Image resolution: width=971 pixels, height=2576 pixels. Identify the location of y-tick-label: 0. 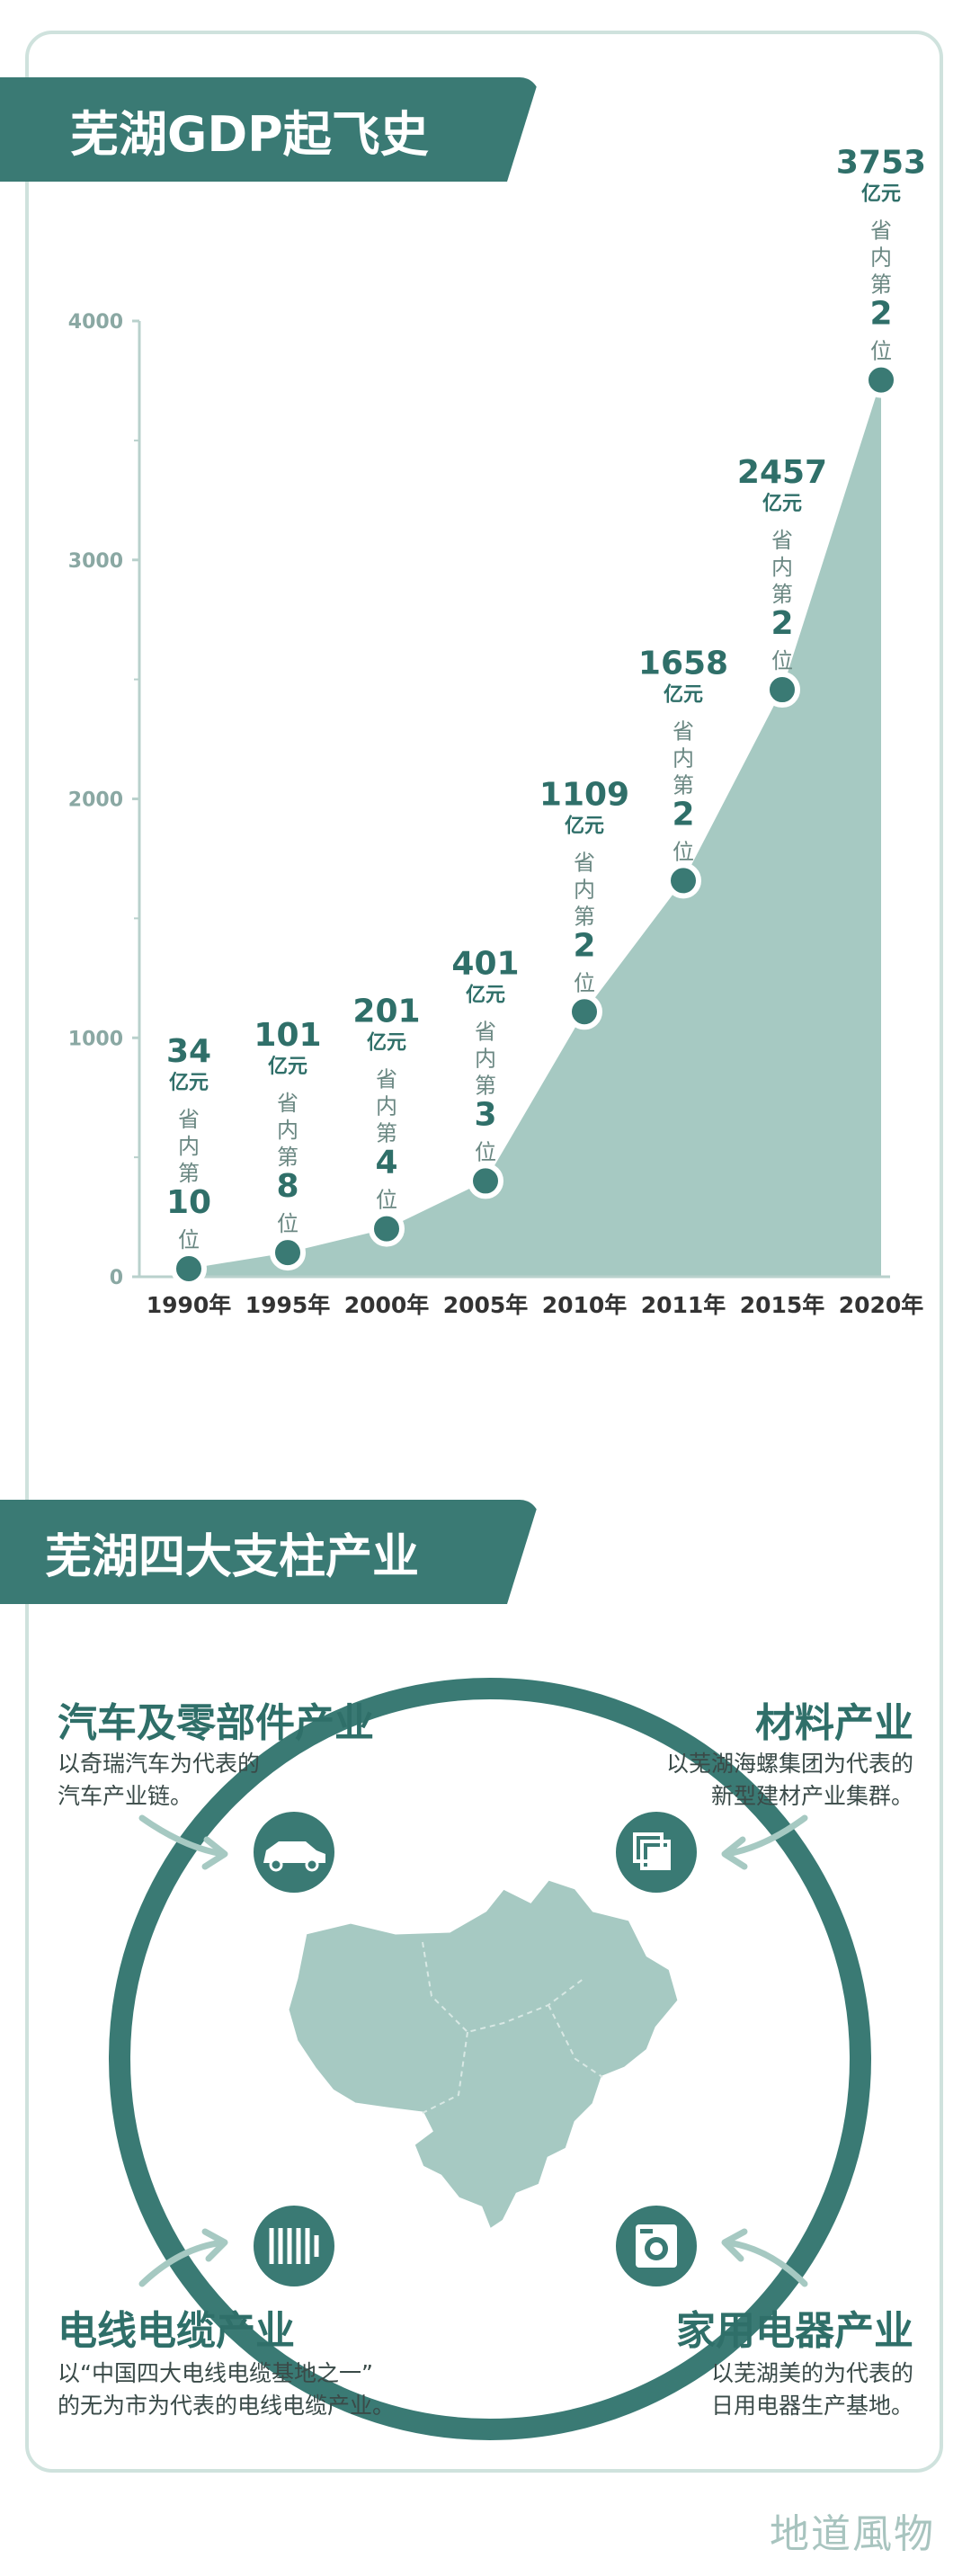
(116, 1278).